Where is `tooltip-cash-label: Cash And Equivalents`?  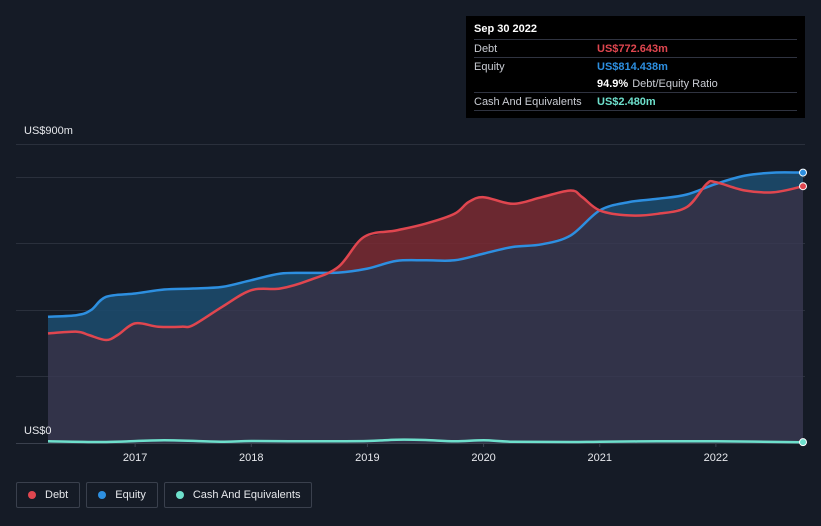
tooltip-cash-label: Cash And Equivalents is located at coordinates (528, 101).